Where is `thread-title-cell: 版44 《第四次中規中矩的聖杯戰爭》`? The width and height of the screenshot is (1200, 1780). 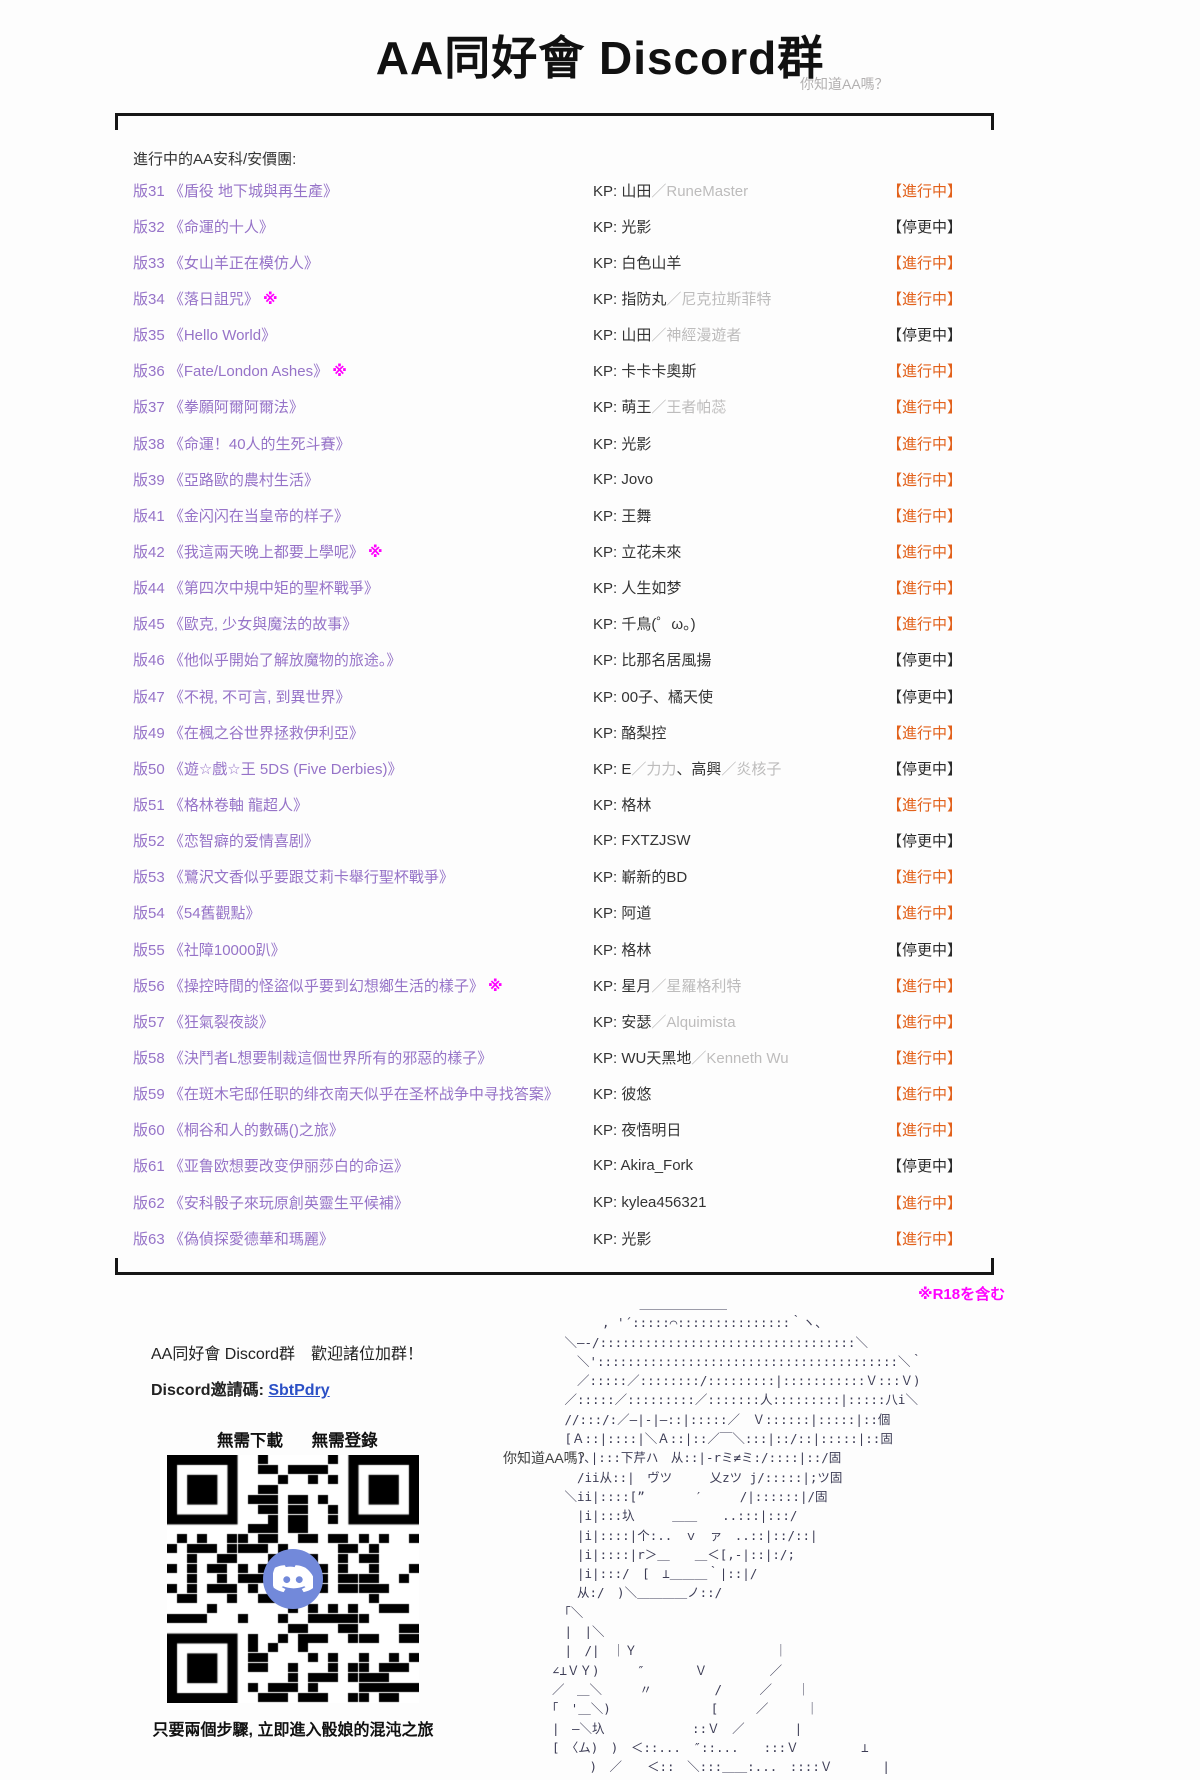 thread-title-cell: 版44 《第四次中規中矩的聖杯戰爭》 is located at coordinates (363, 587).